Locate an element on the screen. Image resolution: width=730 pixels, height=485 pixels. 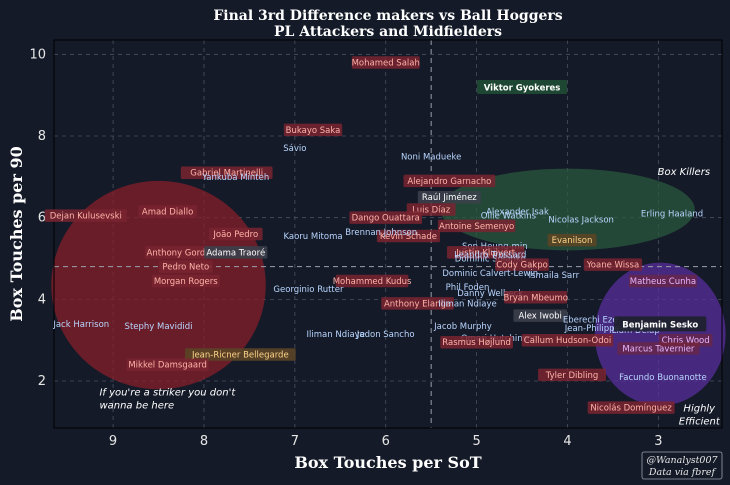
point-label-bg-dejan-kulusevski is located at coordinates (85, 215).